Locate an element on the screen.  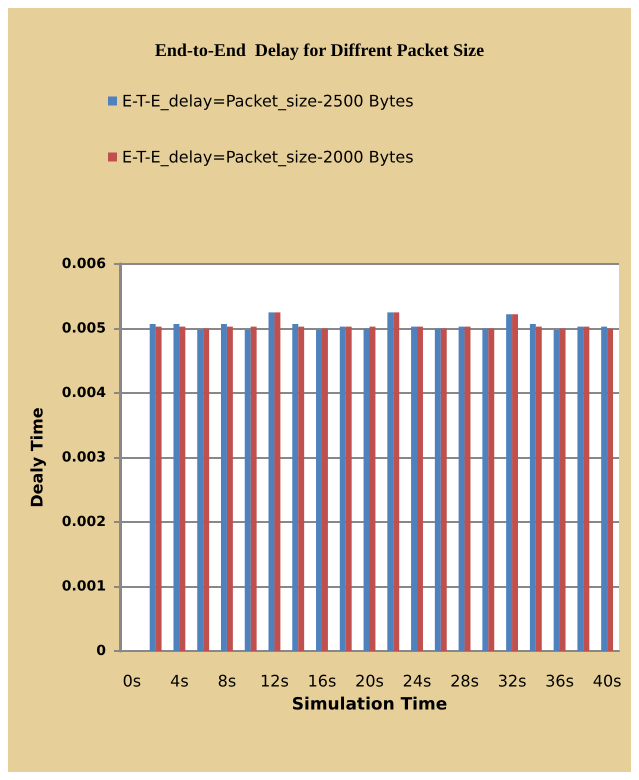
y-tick-label: 0.002 is located at coordinates (84, 522).